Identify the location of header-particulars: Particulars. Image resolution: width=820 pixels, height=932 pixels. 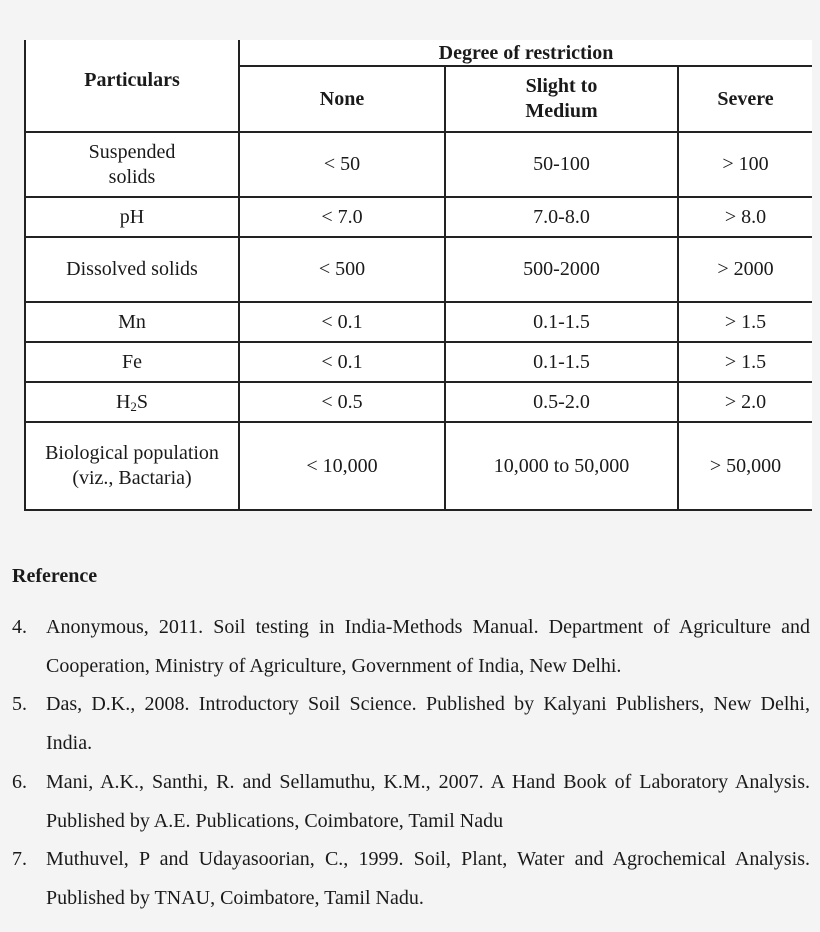
(132, 86).